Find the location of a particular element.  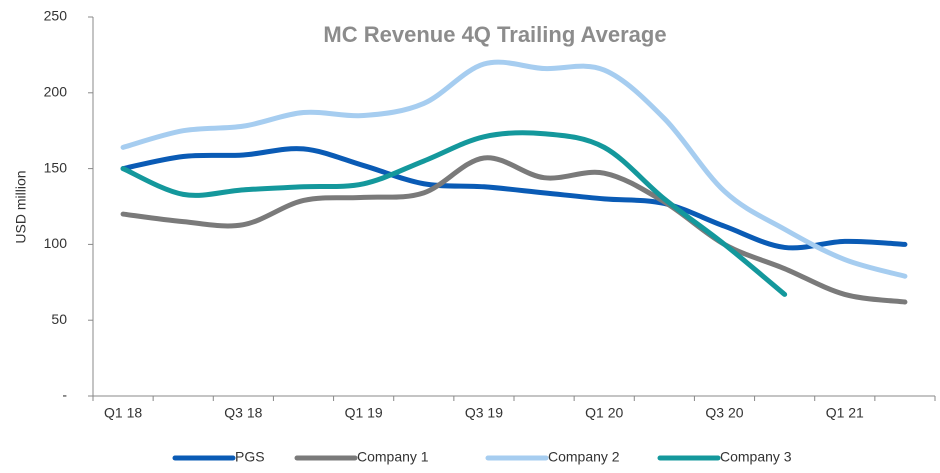

x-tick-label: Q3 18 is located at coordinates (243, 413).